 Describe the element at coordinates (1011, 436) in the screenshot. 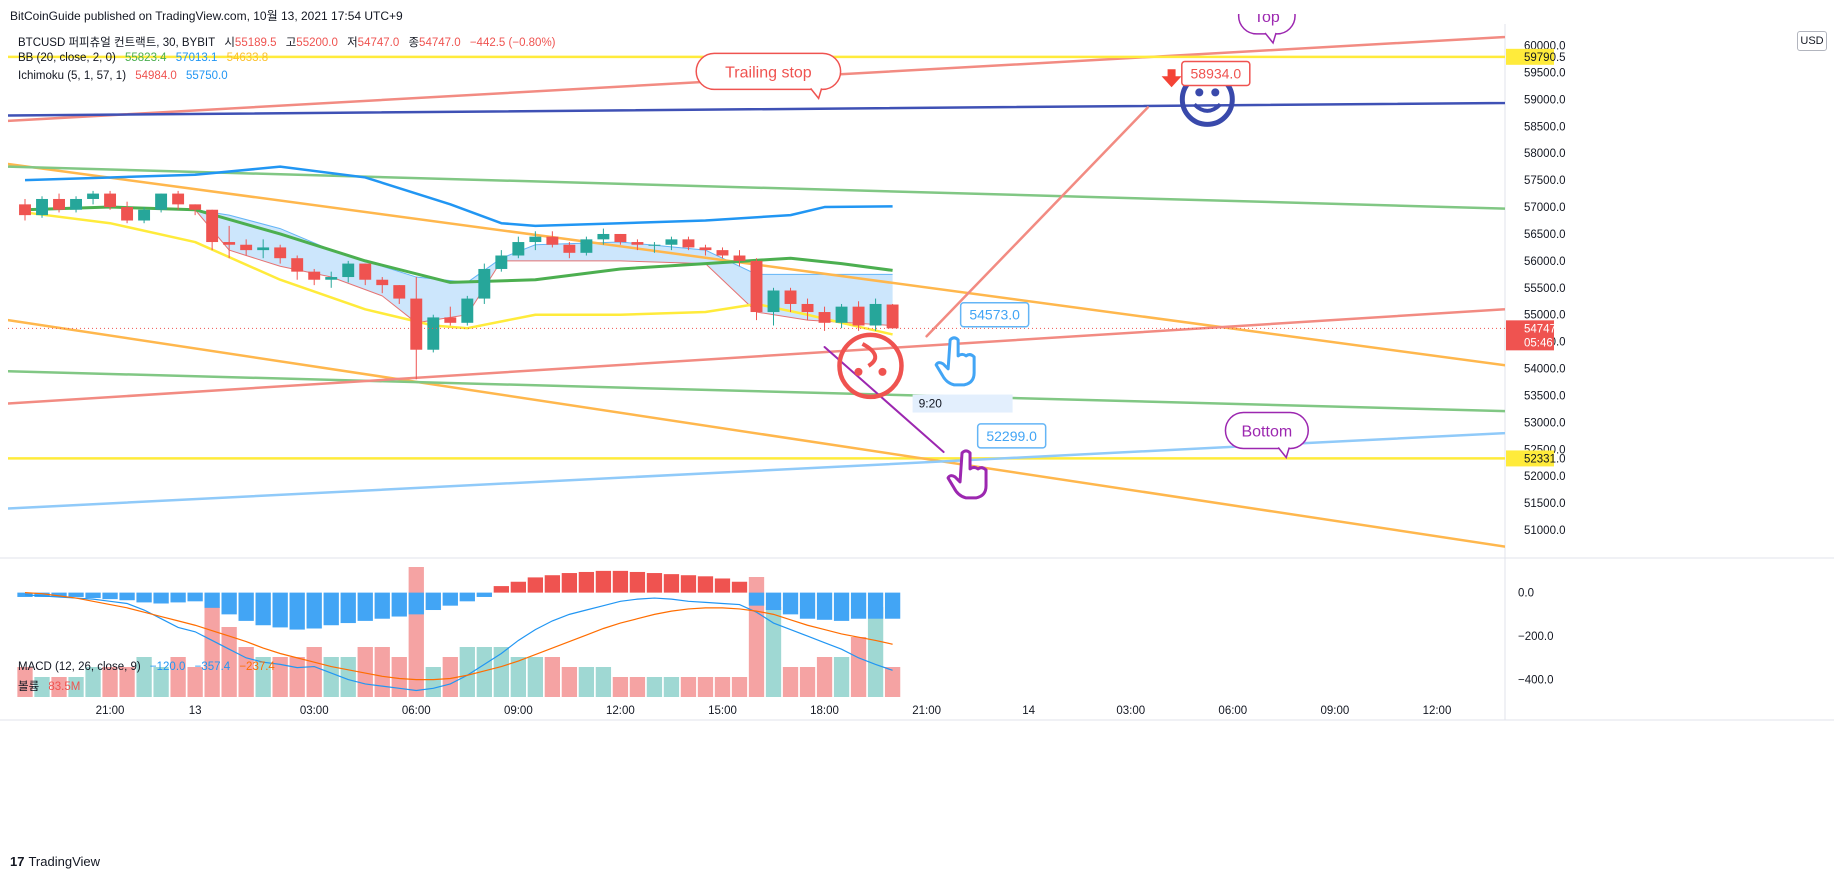

I see `price-note-text: 52299.0` at that location.